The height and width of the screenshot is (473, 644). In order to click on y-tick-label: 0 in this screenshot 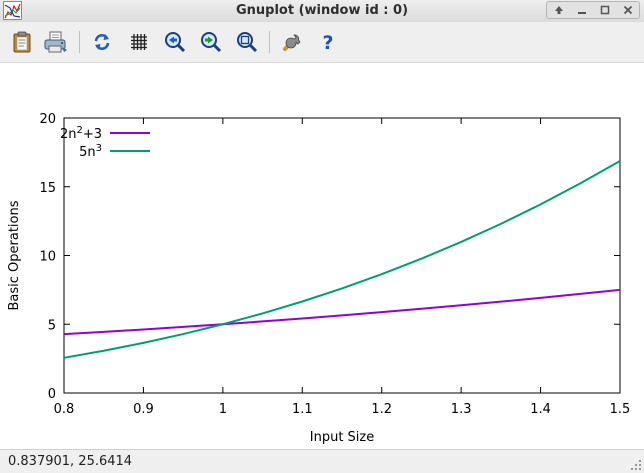, I will do `click(52, 394)`.